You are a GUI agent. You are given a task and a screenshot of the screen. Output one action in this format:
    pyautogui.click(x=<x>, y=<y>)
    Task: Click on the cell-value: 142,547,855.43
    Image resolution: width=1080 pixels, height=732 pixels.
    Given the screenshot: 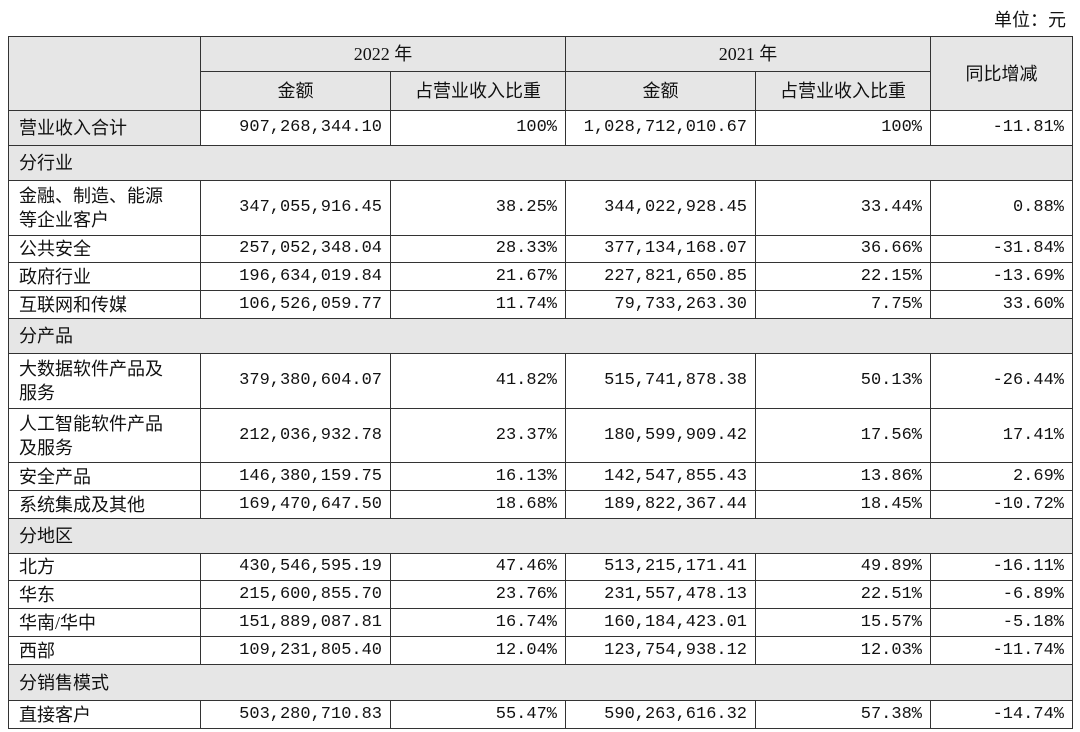 What is the action you would take?
    pyautogui.click(x=660, y=476)
    